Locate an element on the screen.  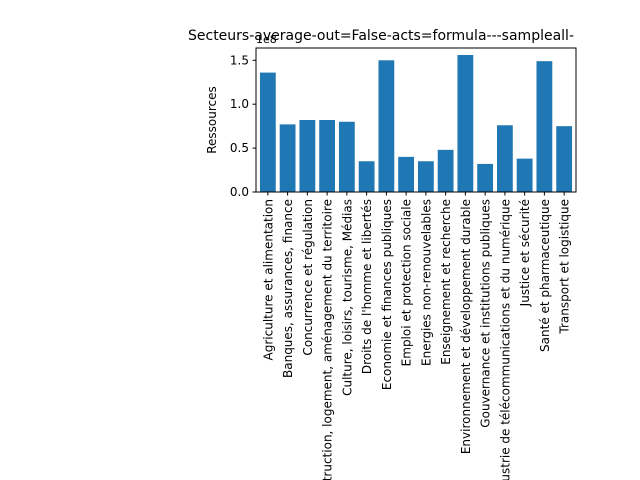
x-tick-label: Environnement et développement durable is located at coordinates (466, 326).